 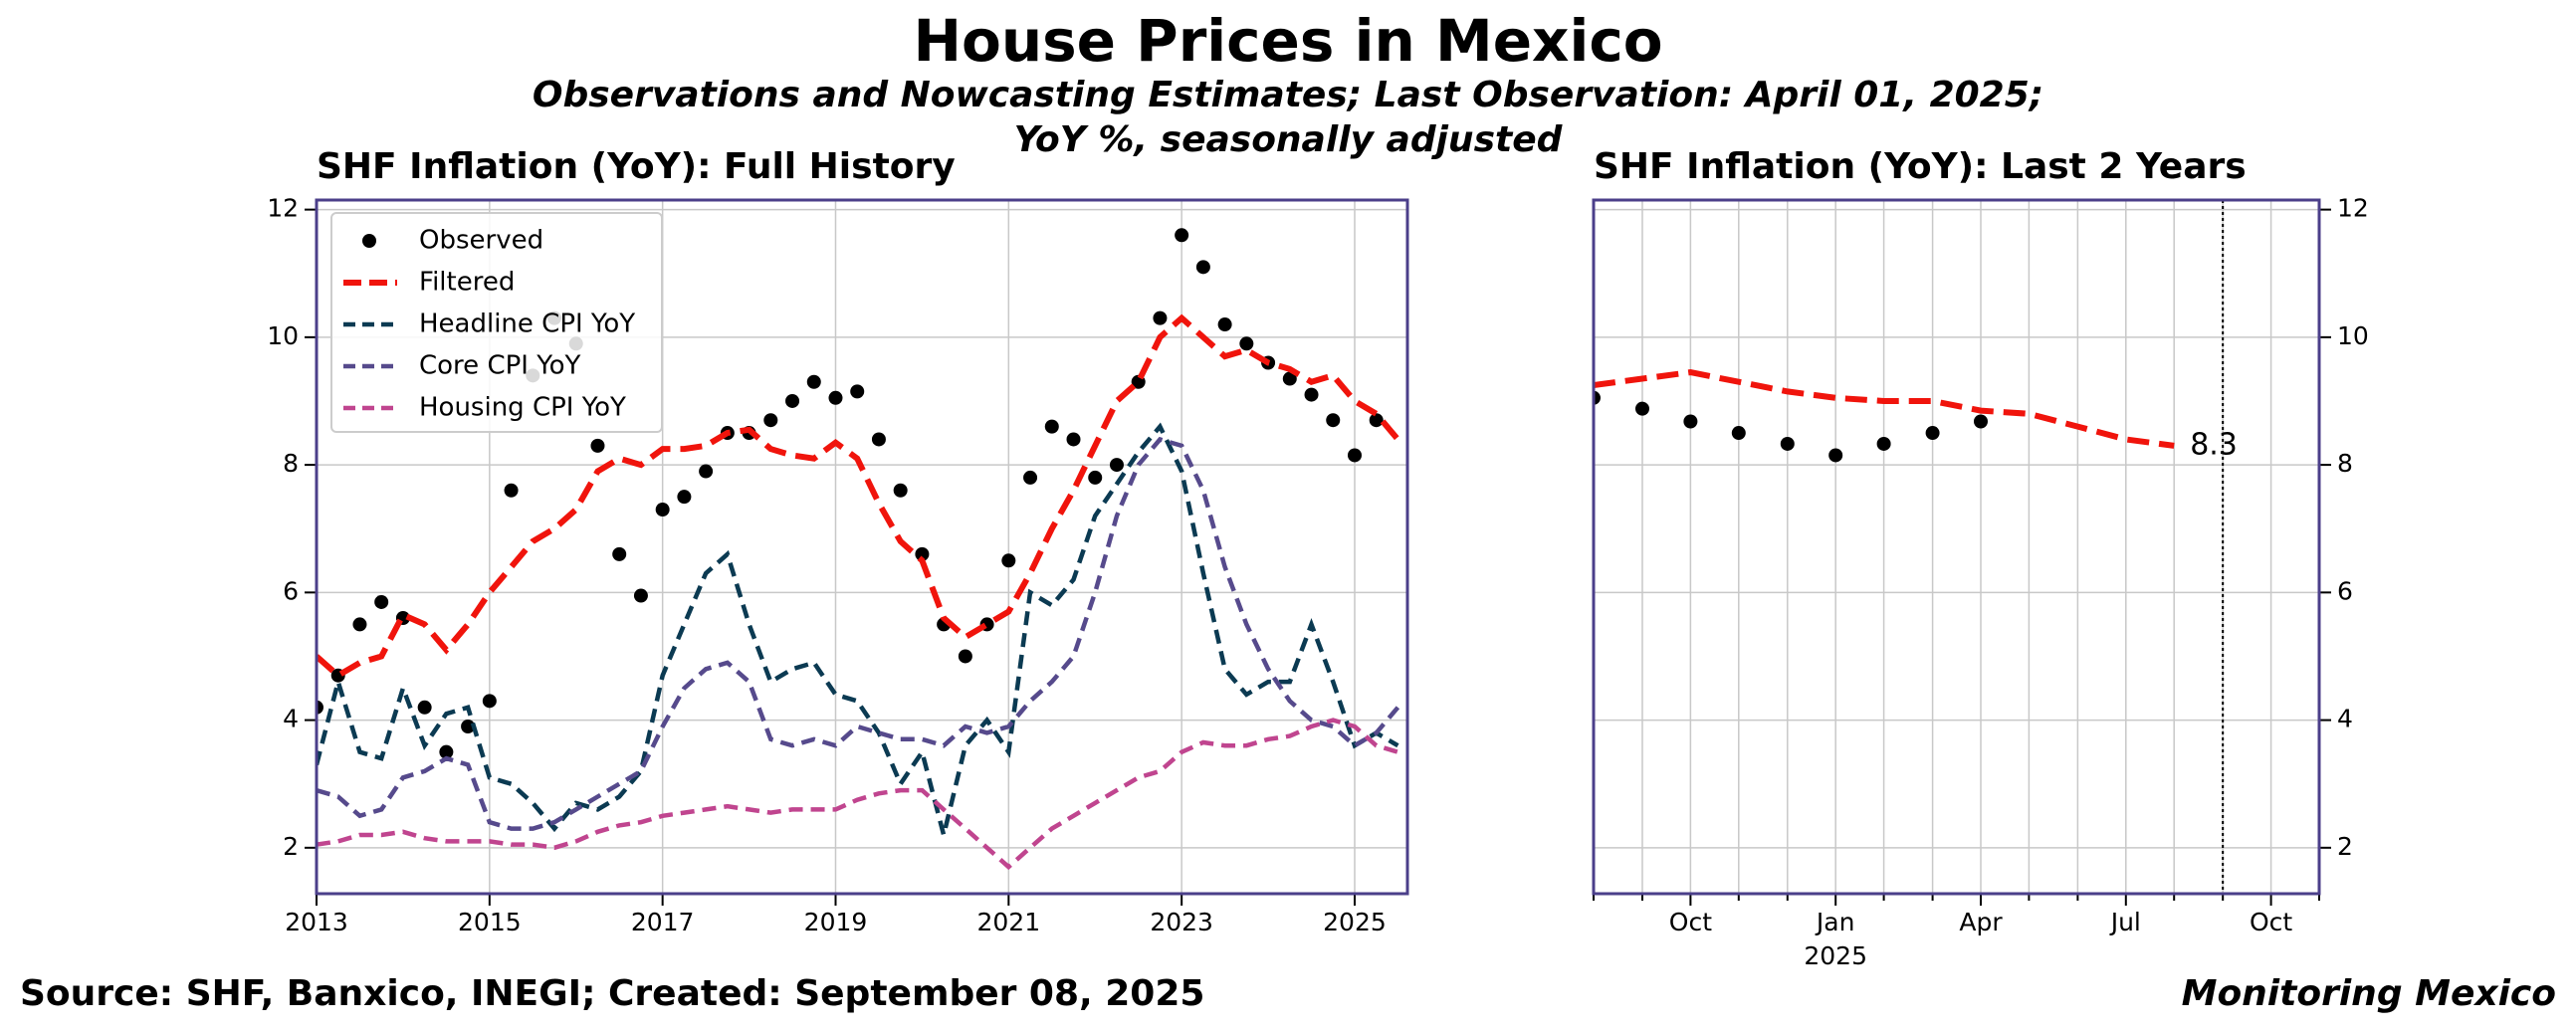 I want to click on legend-label: Core CPI YoY, so click(x=500, y=366).